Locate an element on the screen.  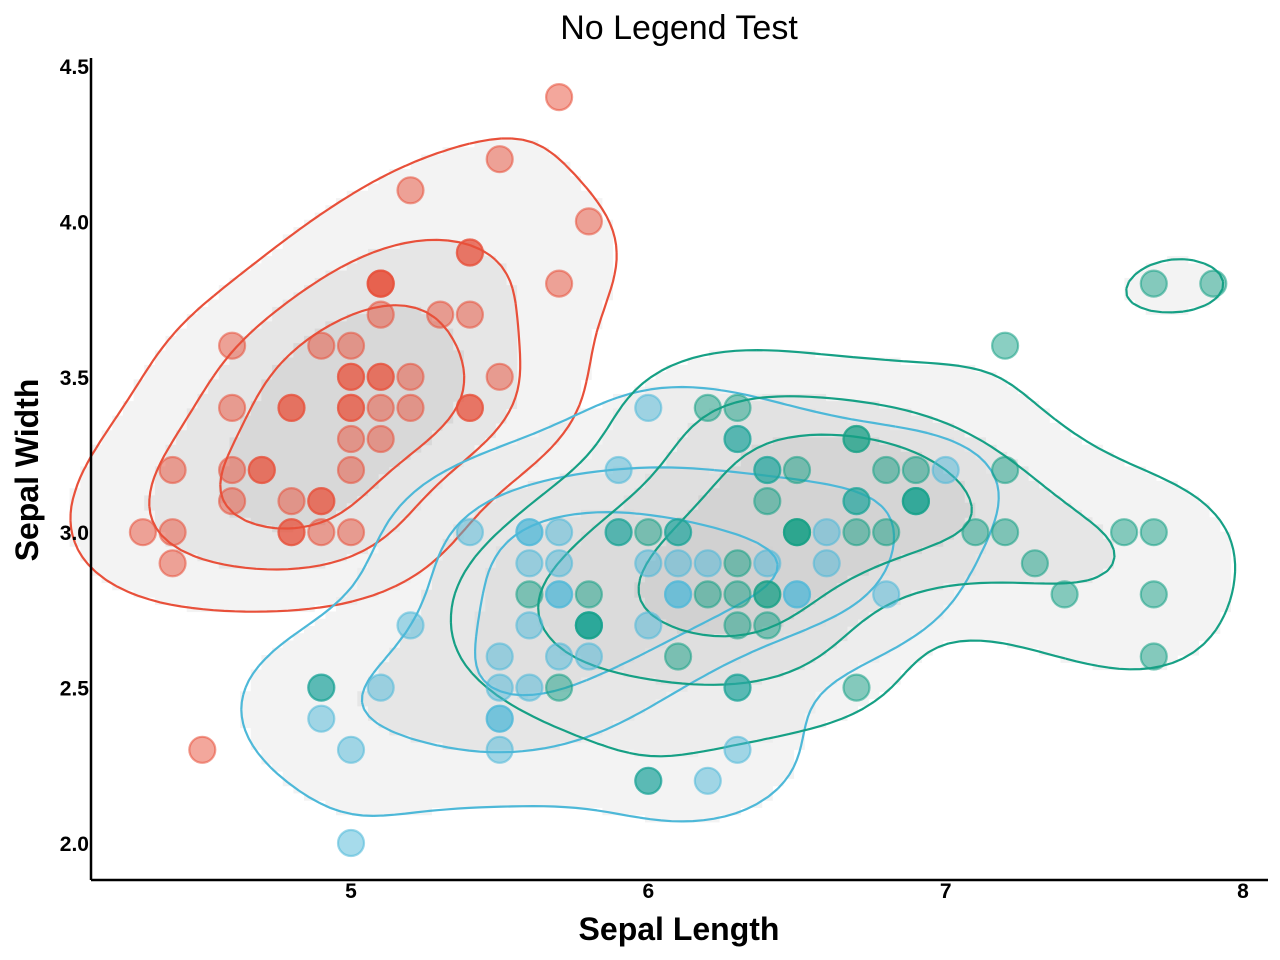
contour-fill is located at coordinates (341, 419).